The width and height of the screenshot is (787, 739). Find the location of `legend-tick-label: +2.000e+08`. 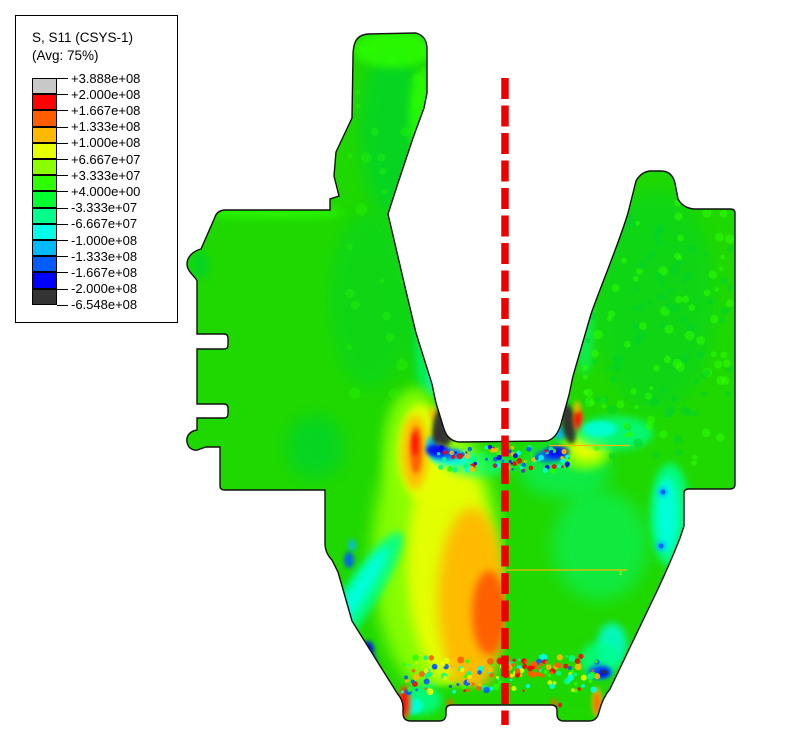

legend-tick-label: +2.000e+08 is located at coordinates (106, 94).